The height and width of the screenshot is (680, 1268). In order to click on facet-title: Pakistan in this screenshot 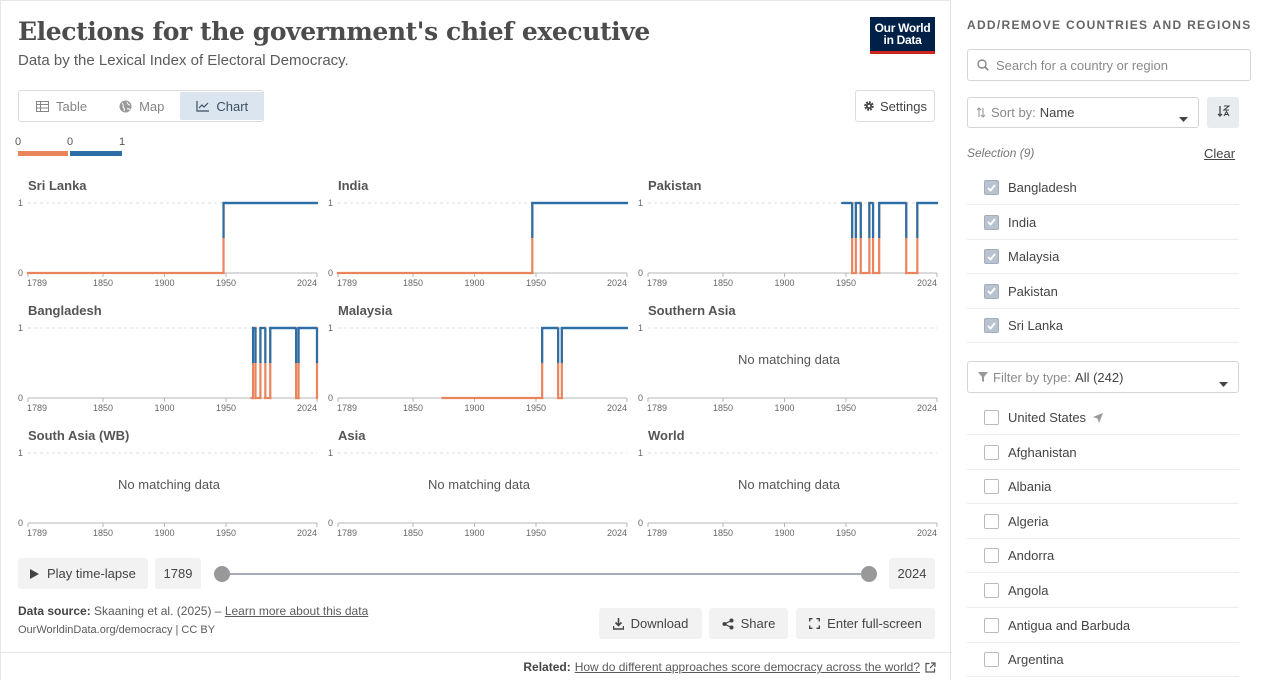, I will do `click(675, 185)`.